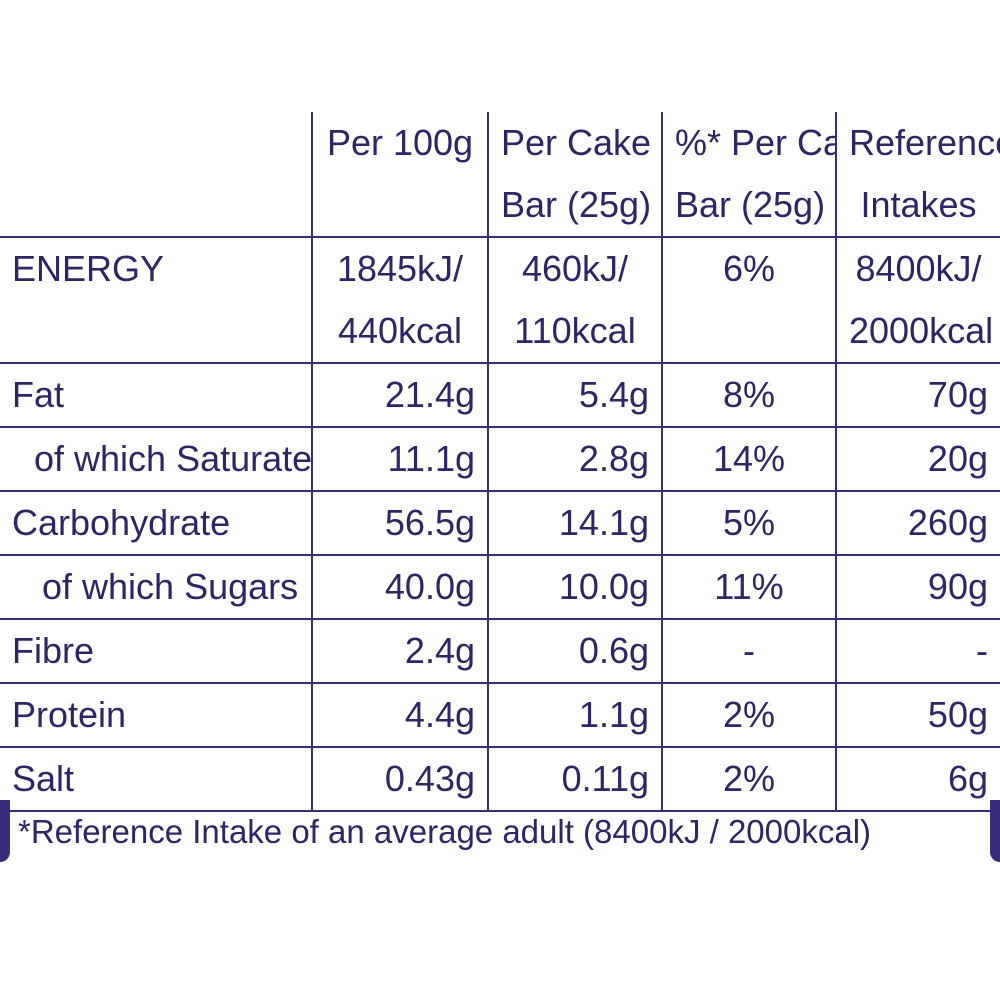 The height and width of the screenshot is (1000, 1000). What do you see at coordinates (156, 300) in the screenshot?
I see `energy-label: ENERGY` at bounding box center [156, 300].